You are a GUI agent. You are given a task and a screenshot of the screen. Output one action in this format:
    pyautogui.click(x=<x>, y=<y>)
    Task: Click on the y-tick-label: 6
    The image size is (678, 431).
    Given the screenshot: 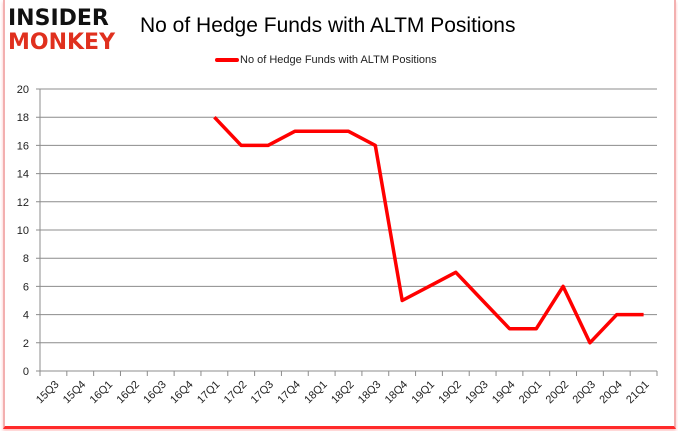 What is the action you would take?
    pyautogui.click(x=26, y=287)
    